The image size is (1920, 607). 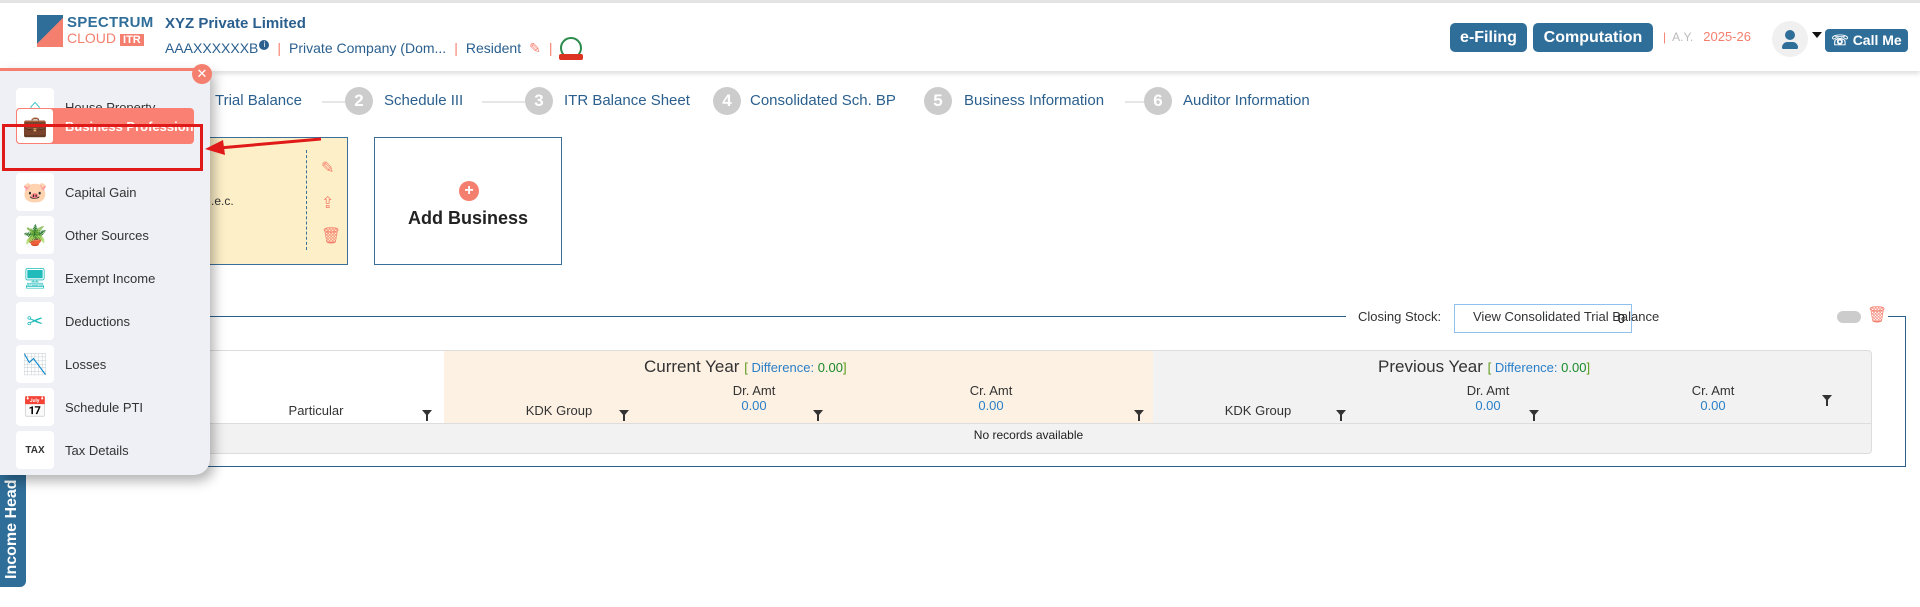 I want to click on monitor-icon: 🖥, so click(x=35, y=278).